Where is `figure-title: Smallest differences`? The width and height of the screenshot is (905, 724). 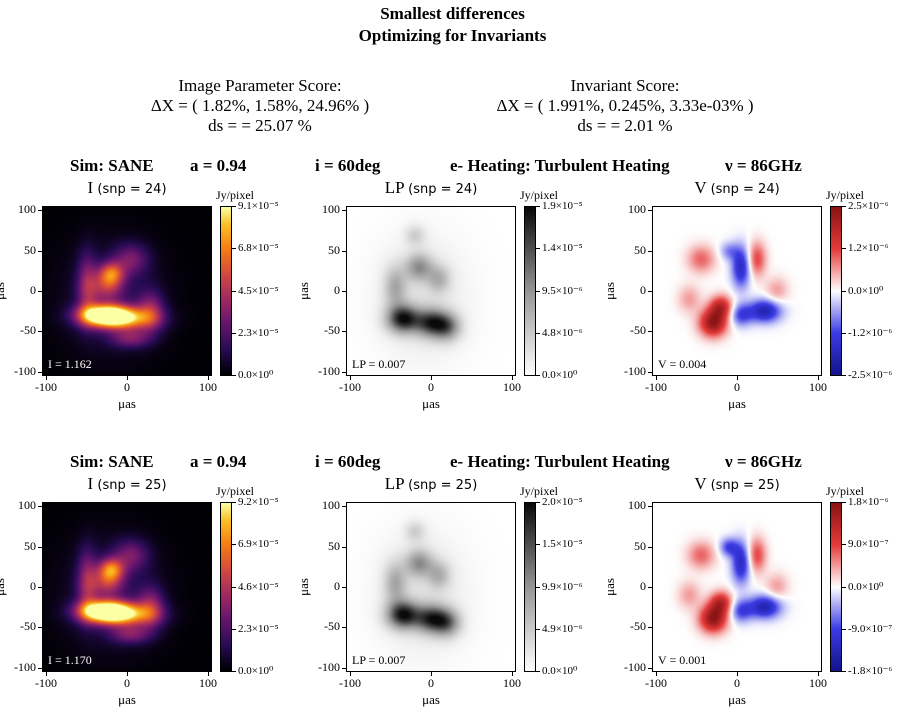
figure-title: Smallest differences is located at coordinates (452, 13).